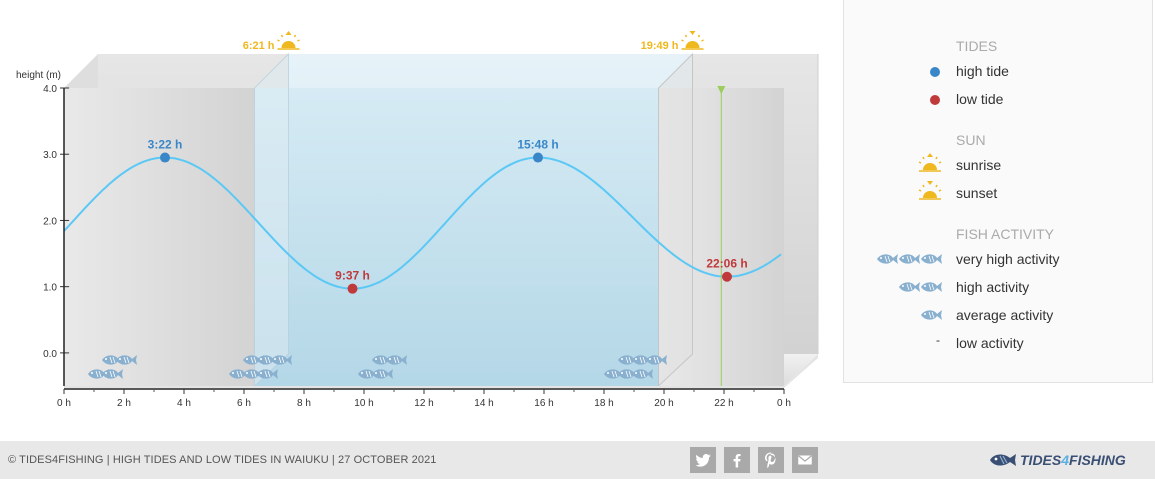 The image size is (1155, 479). I want to click on x-tick-label: 2 h, so click(124, 403).